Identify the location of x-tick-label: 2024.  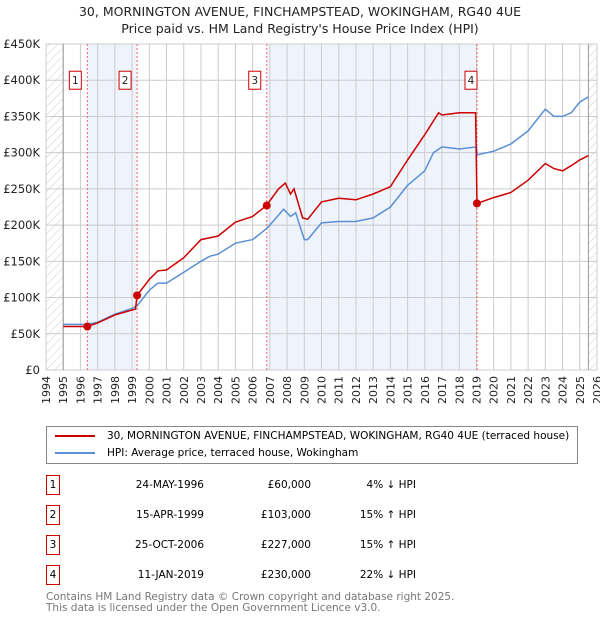
(563, 390).